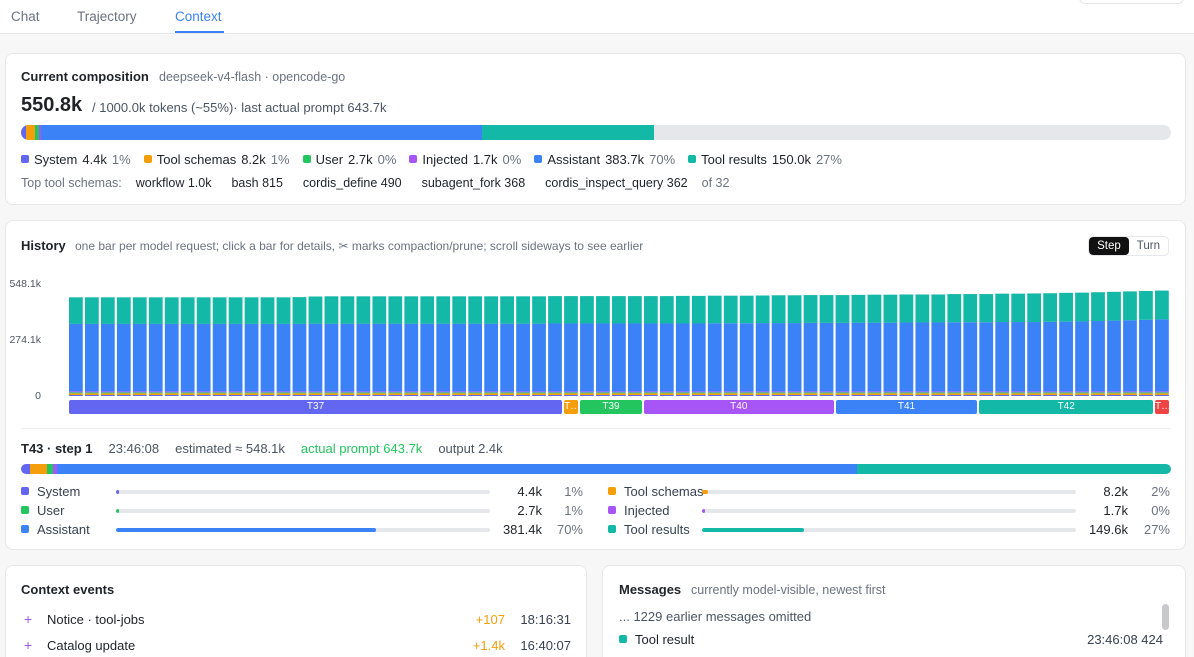 This screenshot has height=657, width=1194. I want to click on tab-context: Context, so click(198, 16).